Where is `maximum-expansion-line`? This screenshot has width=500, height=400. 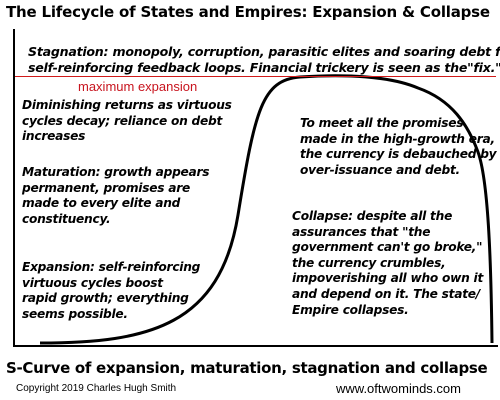
maximum-expansion-line is located at coordinates (255, 76).